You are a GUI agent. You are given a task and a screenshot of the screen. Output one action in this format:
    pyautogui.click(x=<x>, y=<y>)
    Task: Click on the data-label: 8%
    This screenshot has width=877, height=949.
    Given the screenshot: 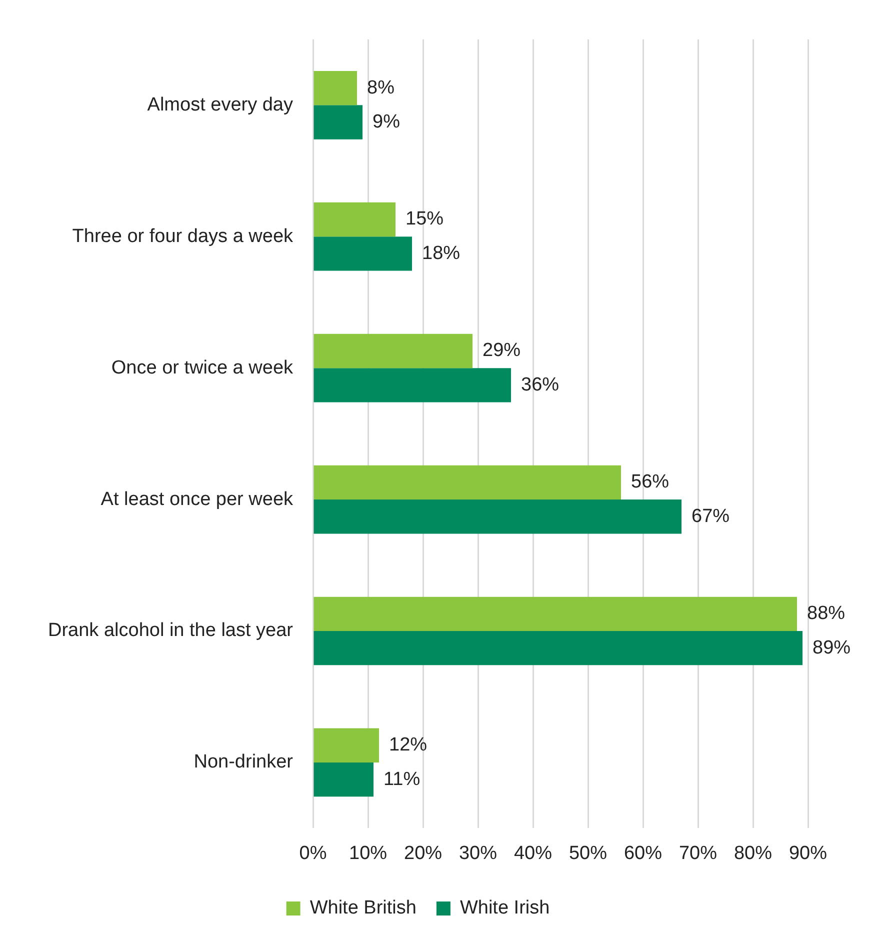 What is the action you would take?
    pyautogui.click(x=381, y=87)
    